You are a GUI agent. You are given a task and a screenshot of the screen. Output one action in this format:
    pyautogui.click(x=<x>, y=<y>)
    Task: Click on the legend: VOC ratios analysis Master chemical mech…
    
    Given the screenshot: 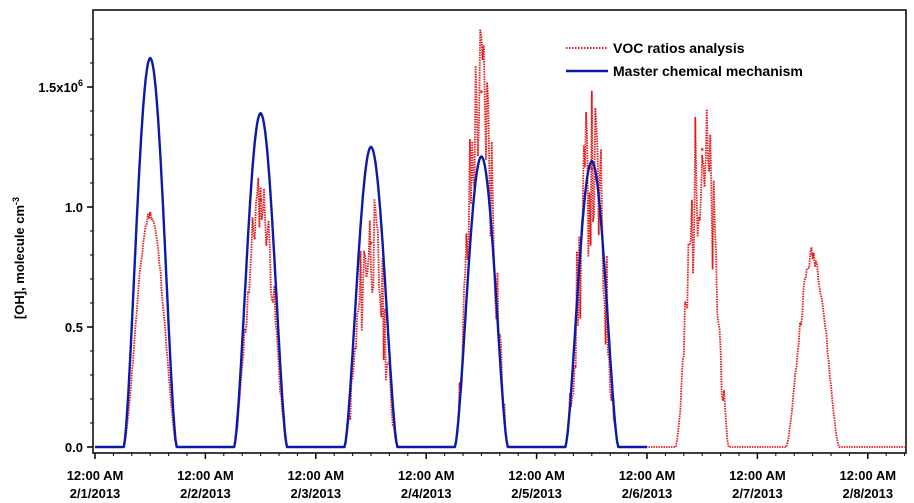 What is the action you would take?
    pyautogui.click(x=684, y=59)
    